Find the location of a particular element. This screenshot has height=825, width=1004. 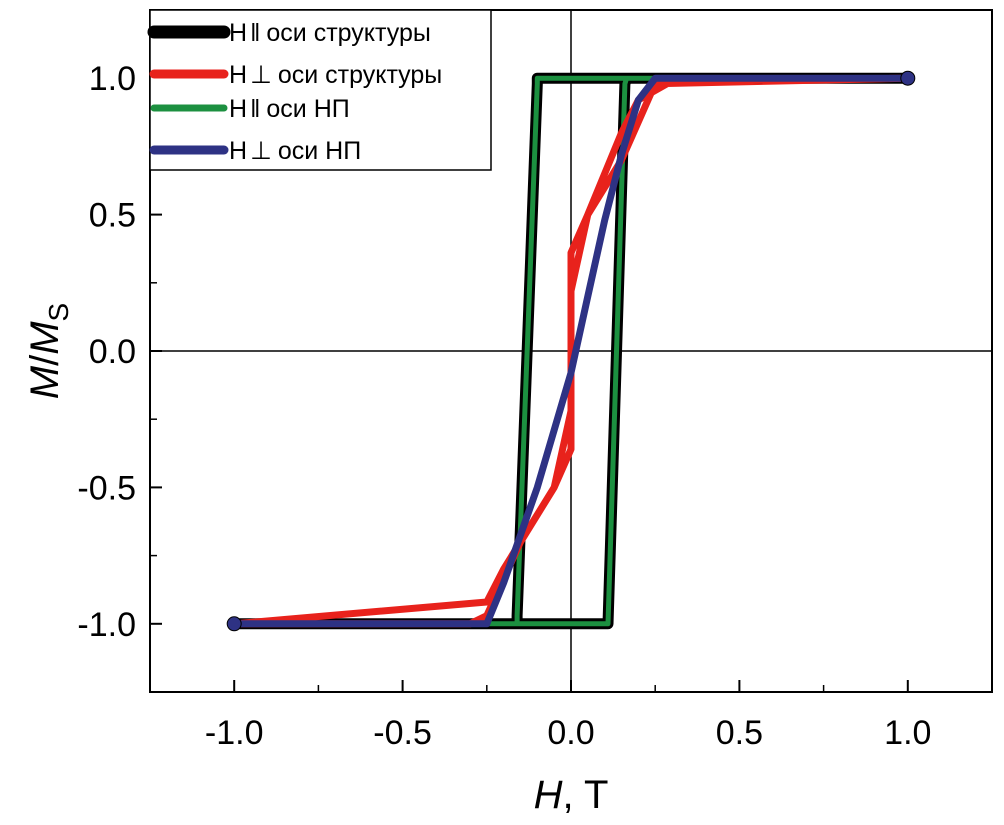

x-axis-title: H, T is located at coordinates (571, 795).